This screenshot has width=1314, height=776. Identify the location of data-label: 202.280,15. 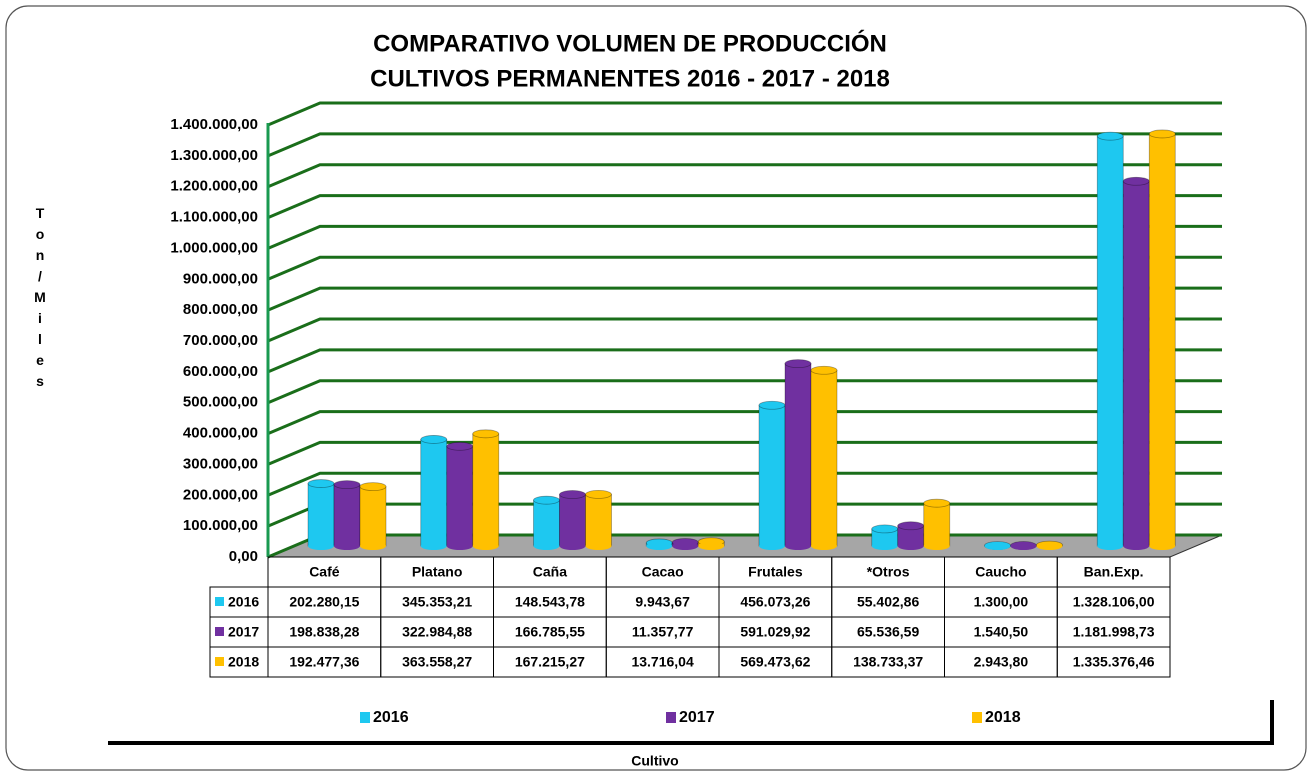
(324, 602).